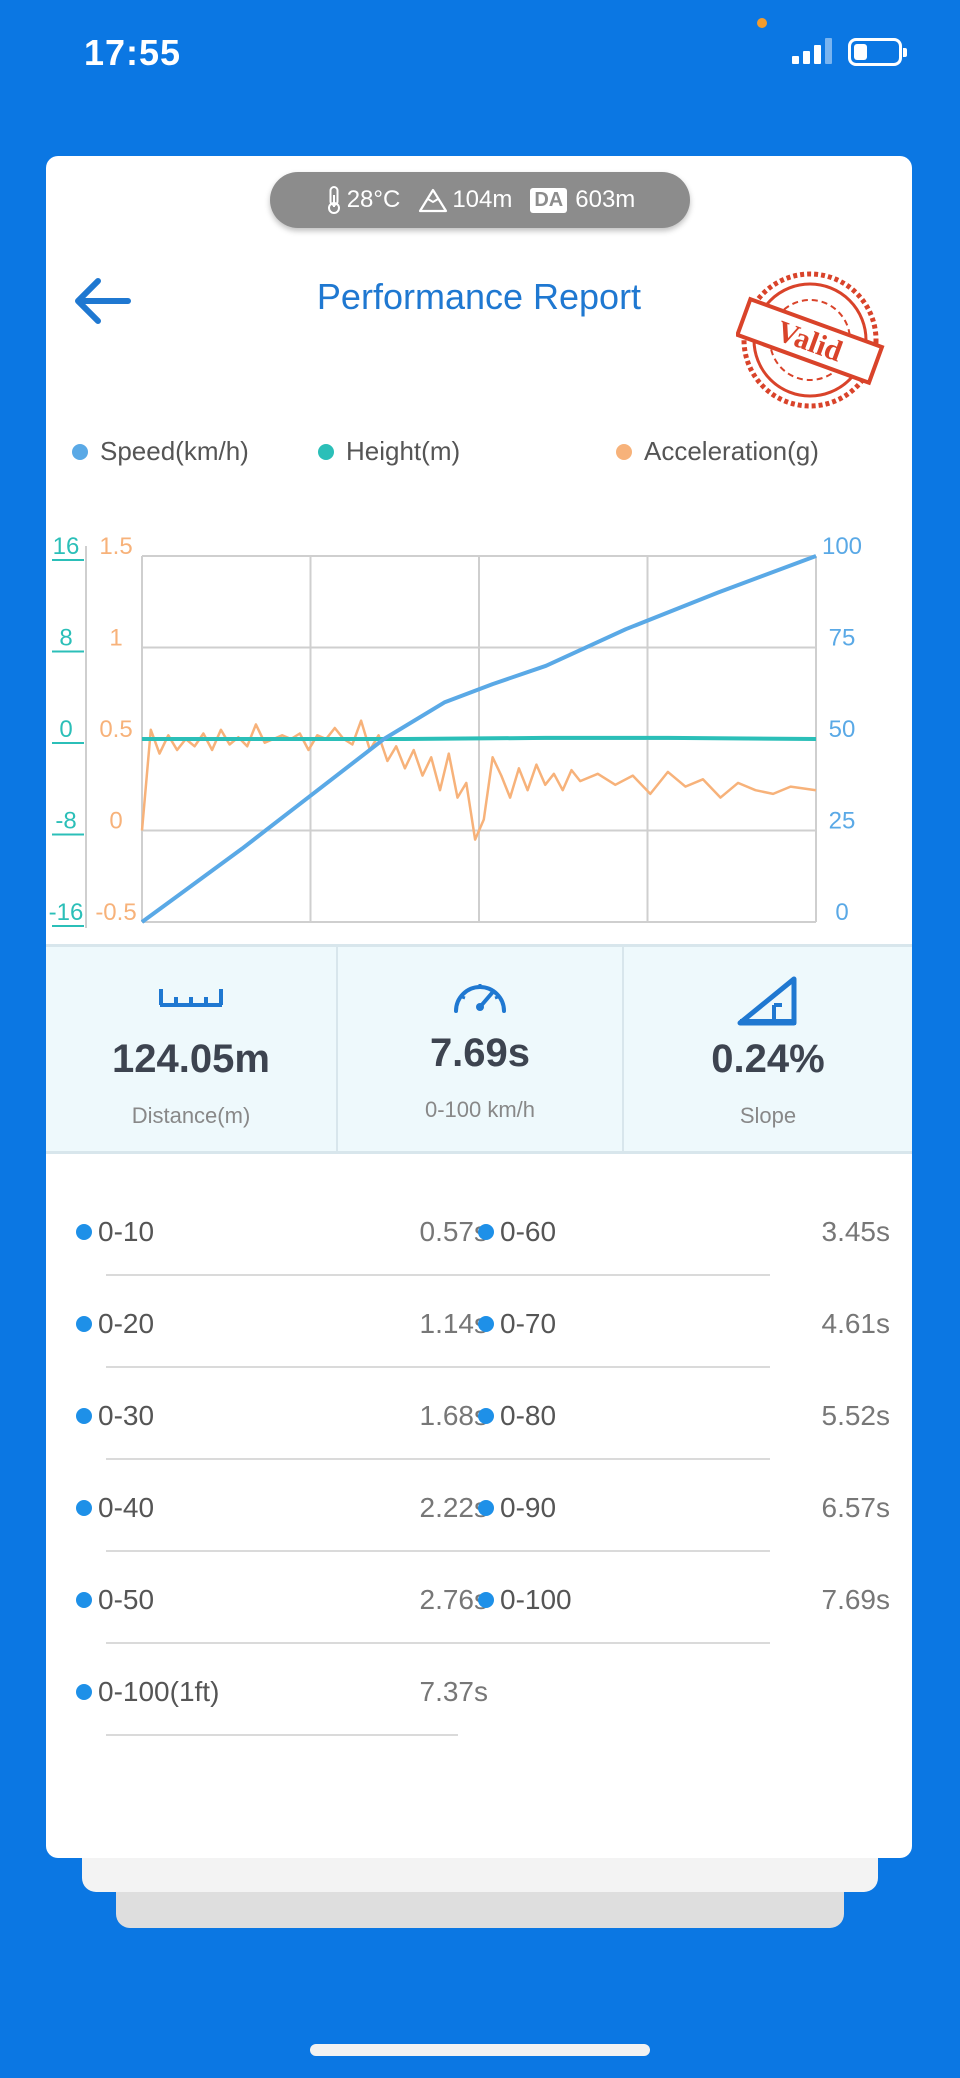 The height and width of the screenshot is (2078, 960). What do you see at coordinates (605, 199) in the screenshot?
I see `density-altitude-value: 603m` at bounding box center [605, 199].